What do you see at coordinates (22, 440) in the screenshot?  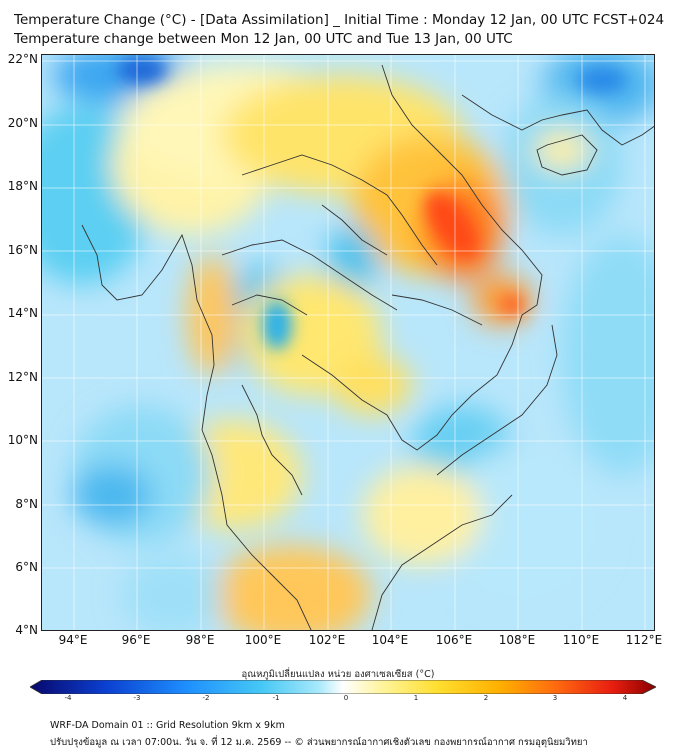 I see `lat-label: 10°N` at bounding box center [22, 440].